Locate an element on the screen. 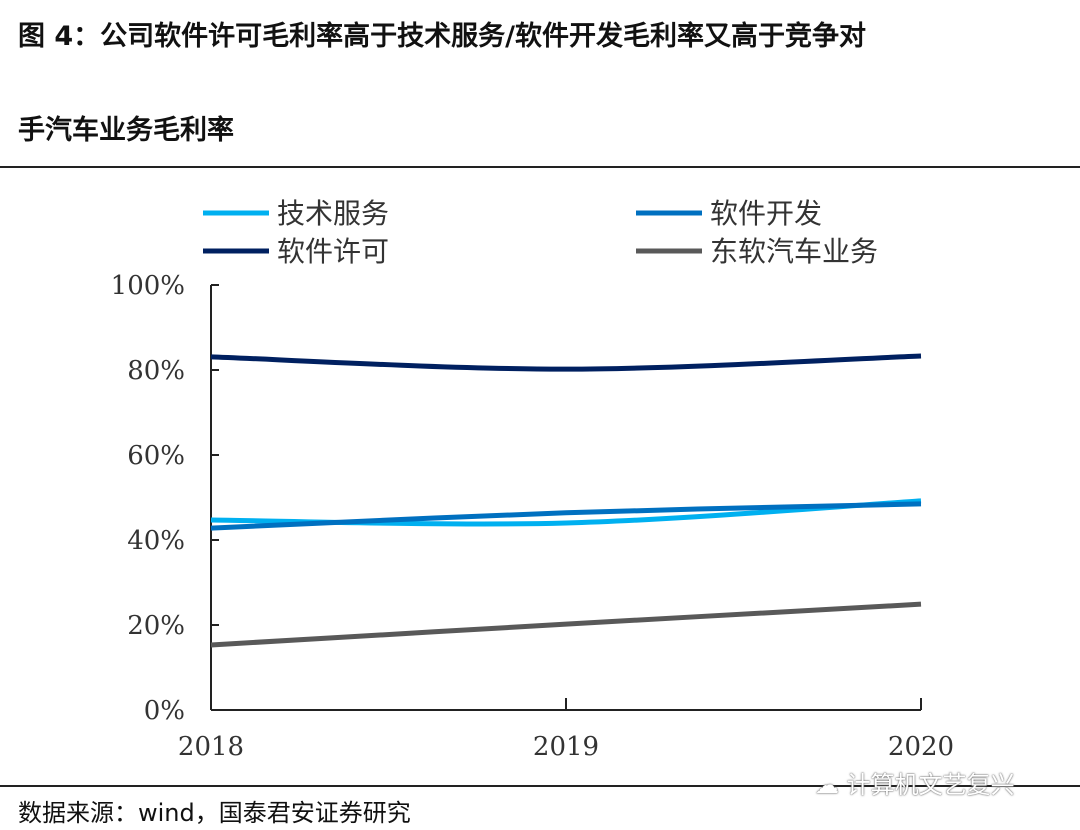 The width and height of the screenshot is (1080, 830). figure-title-line1: 图 4：公司软件许可毛利率高于技术服务/软件开发毛利率又高于竞争对 is located at coordinates (442, 36).